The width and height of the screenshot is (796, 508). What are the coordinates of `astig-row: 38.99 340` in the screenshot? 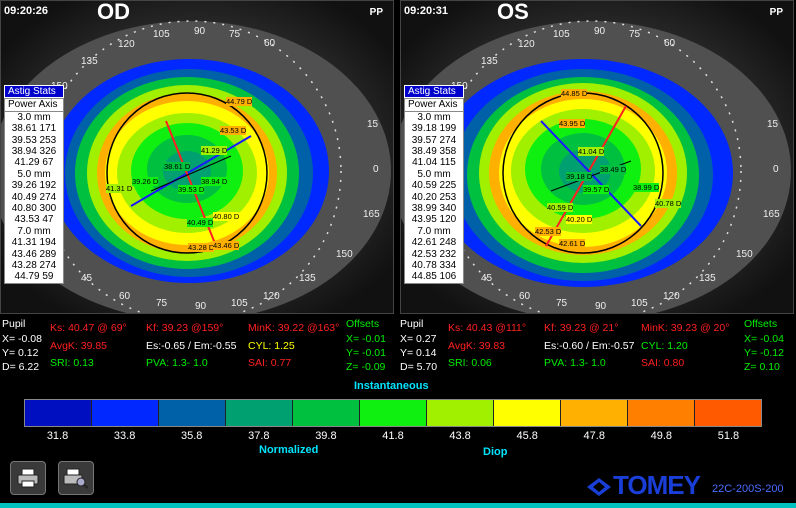 It's located at (434, 208).